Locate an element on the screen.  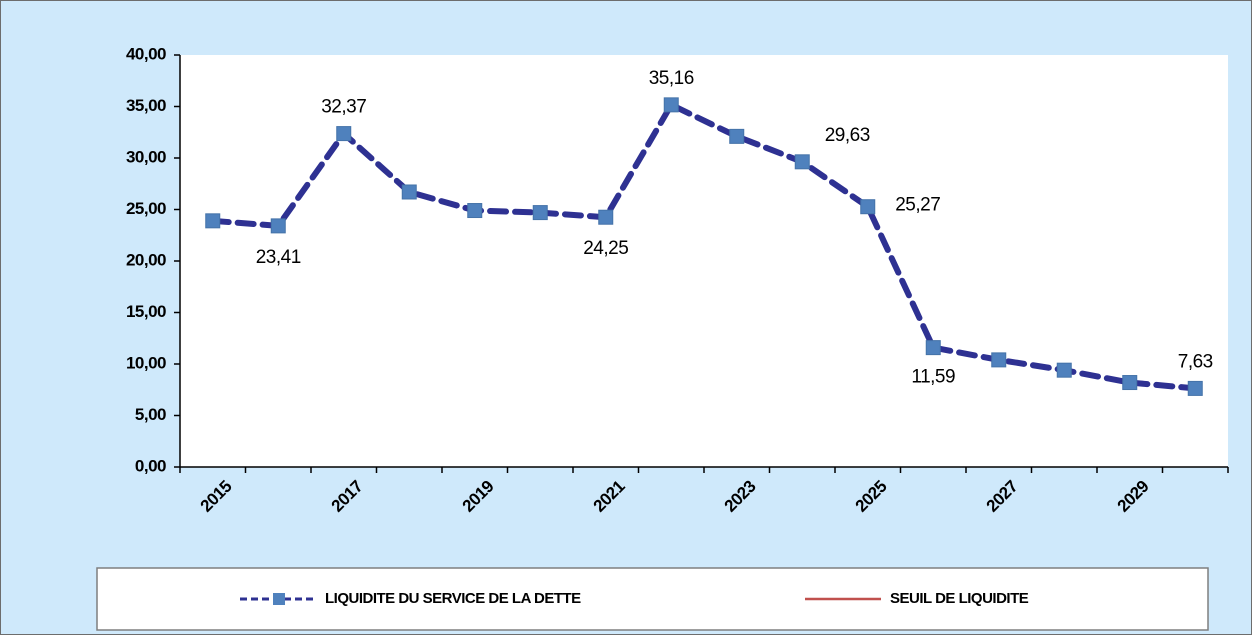
y-tick-label: 40,00 is located at coordinates (146, 53).